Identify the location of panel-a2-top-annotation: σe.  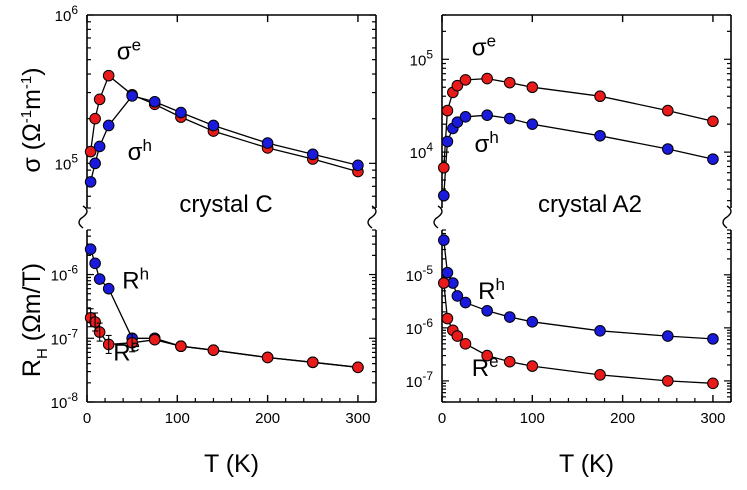
(484, 46).